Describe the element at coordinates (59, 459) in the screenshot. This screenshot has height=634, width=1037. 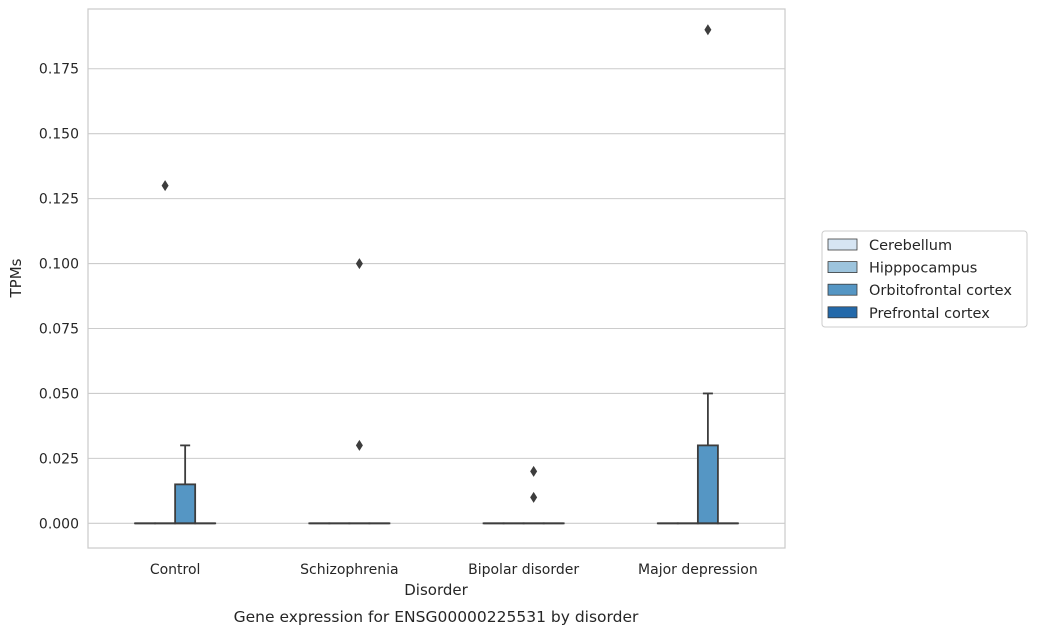
I see `y-tick-label: 0.025` at that location.